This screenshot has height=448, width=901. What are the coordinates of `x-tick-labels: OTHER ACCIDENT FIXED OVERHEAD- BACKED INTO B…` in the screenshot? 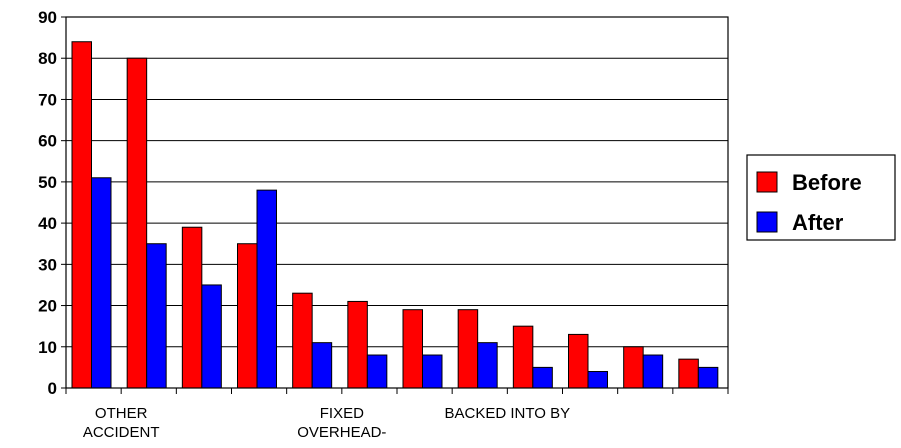 It's located at (326, 423).